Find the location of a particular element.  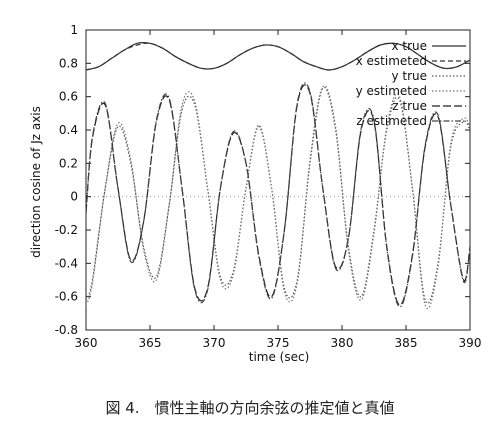

y-tick-label: 1 is located at coordinates (74, 30).